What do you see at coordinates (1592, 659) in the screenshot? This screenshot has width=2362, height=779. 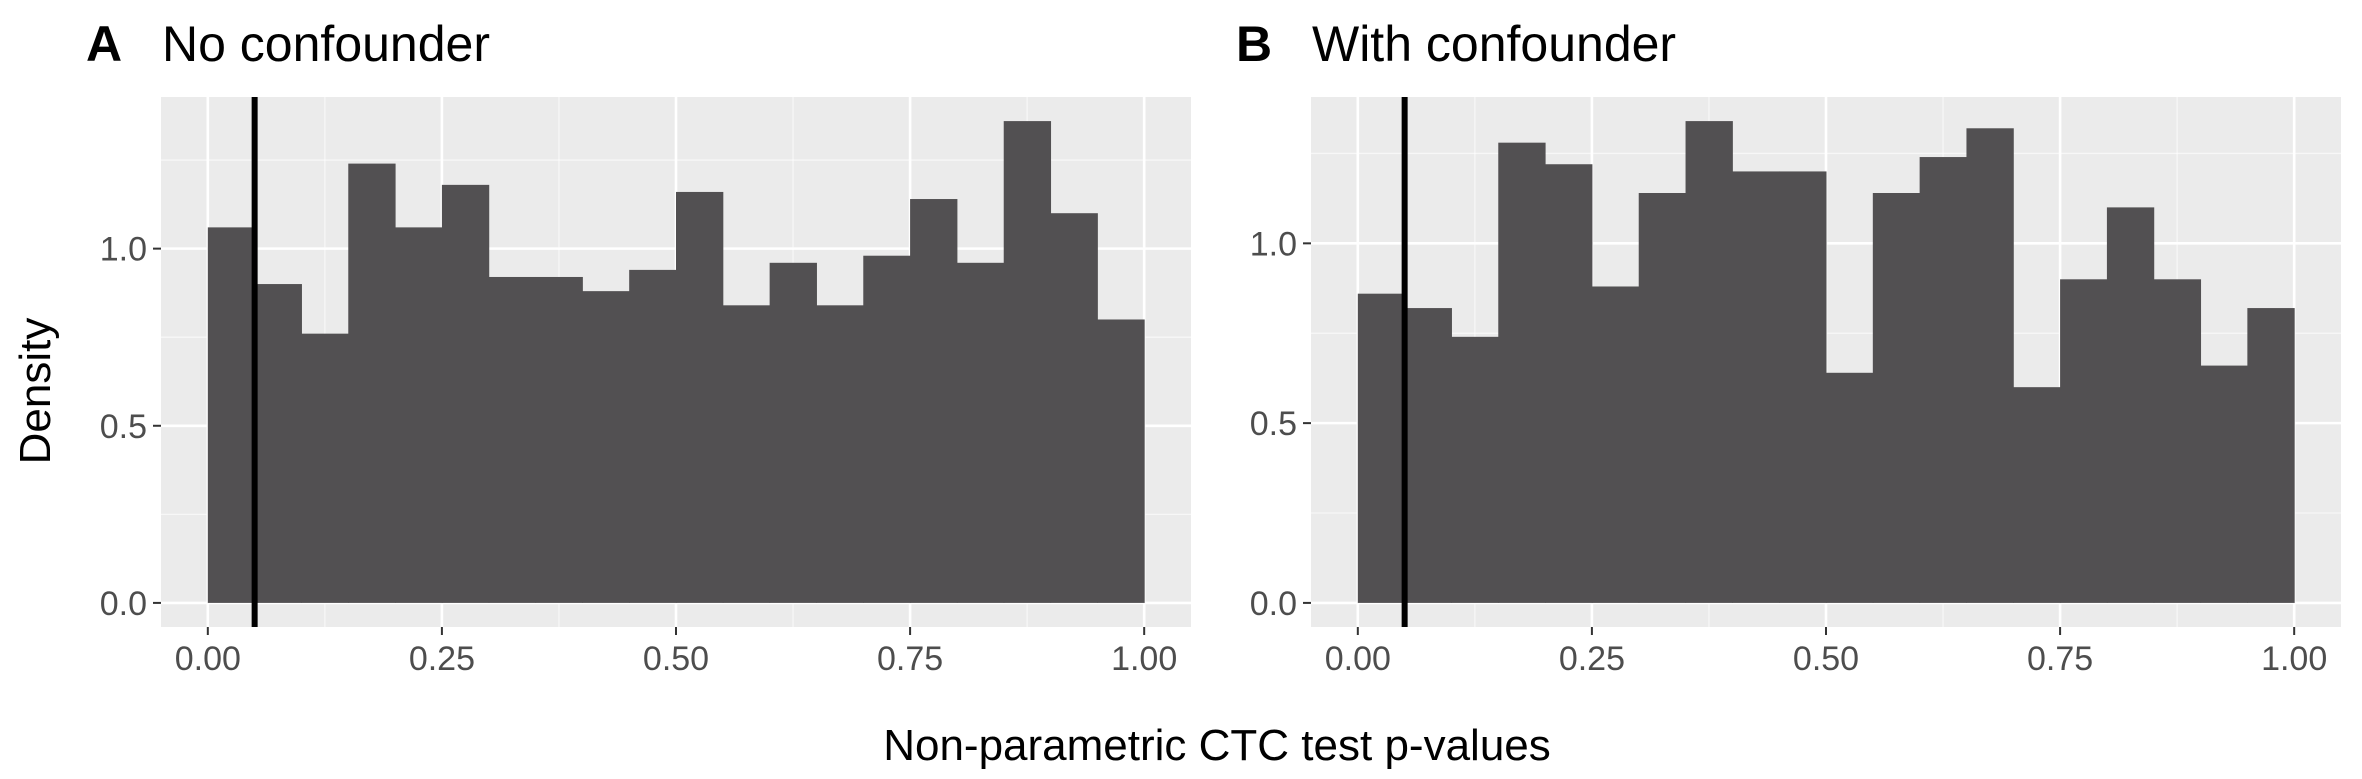 I see `panel-b-x-tick-label: 0.25` at bounding box center [1592, 659].